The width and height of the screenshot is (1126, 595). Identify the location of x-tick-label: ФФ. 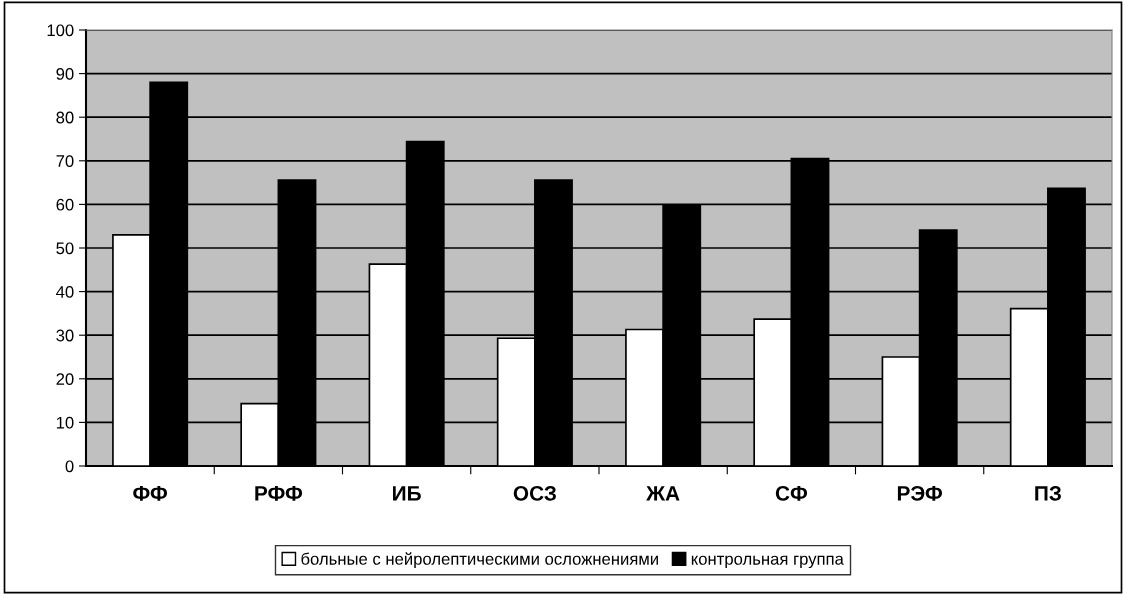
(150, 493).